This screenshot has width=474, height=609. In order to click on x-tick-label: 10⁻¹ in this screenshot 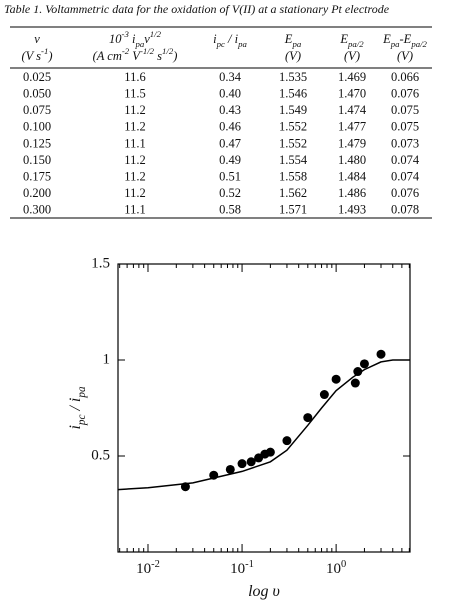, I will do `click(242, 568)`.